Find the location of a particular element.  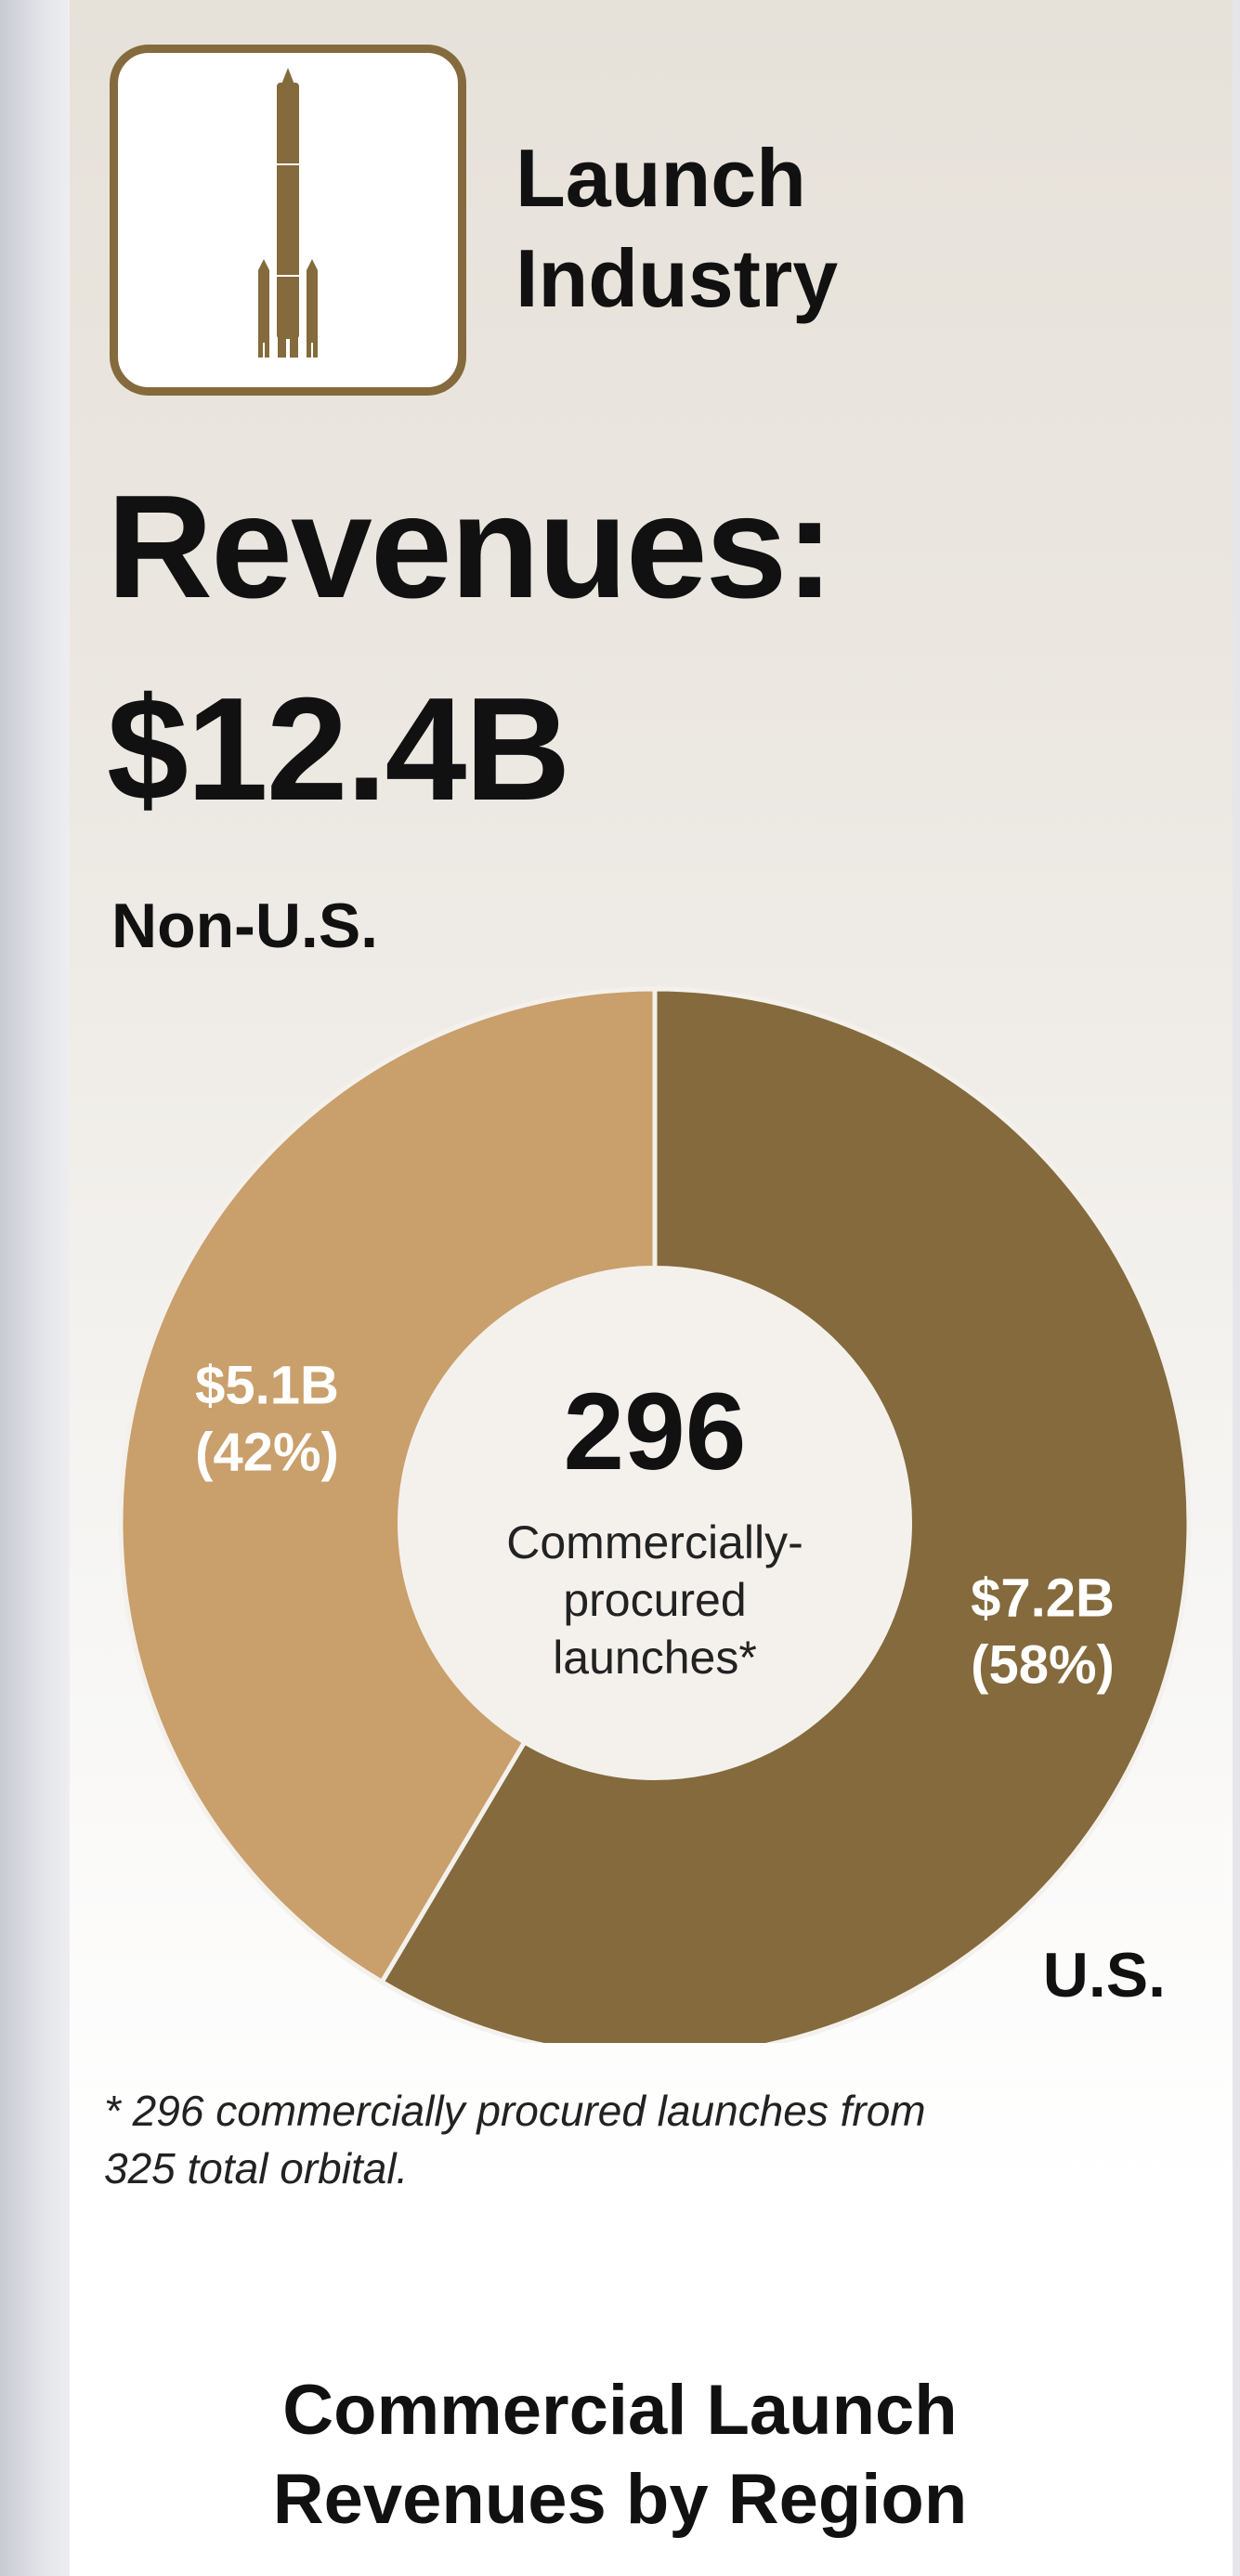

subtitle-line-1: Commercial Launch is located at coordinates (620, 2410).